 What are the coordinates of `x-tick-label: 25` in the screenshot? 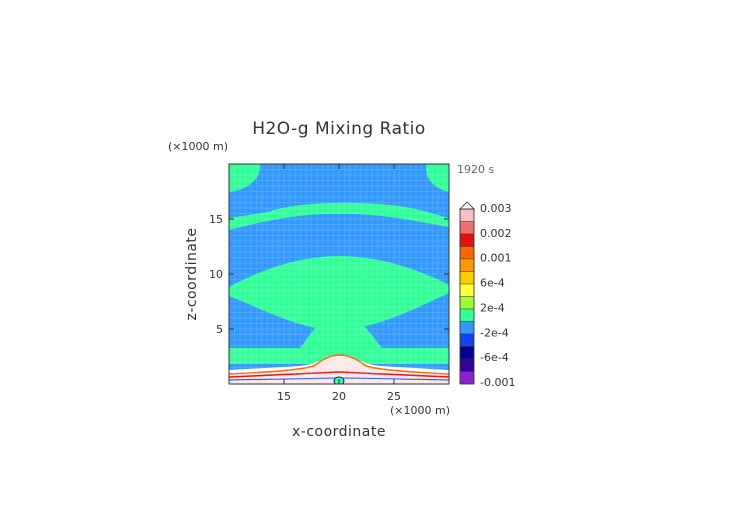 It's located at (394, 396).